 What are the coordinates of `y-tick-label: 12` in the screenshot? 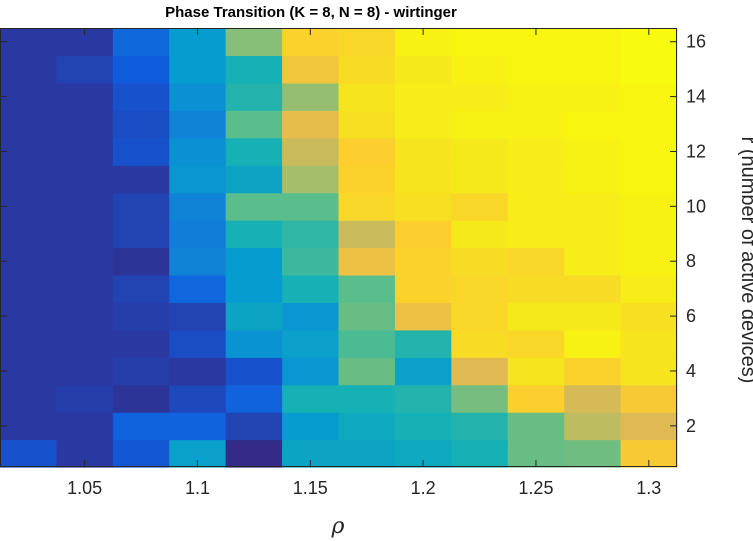 It's located at (696, 151).